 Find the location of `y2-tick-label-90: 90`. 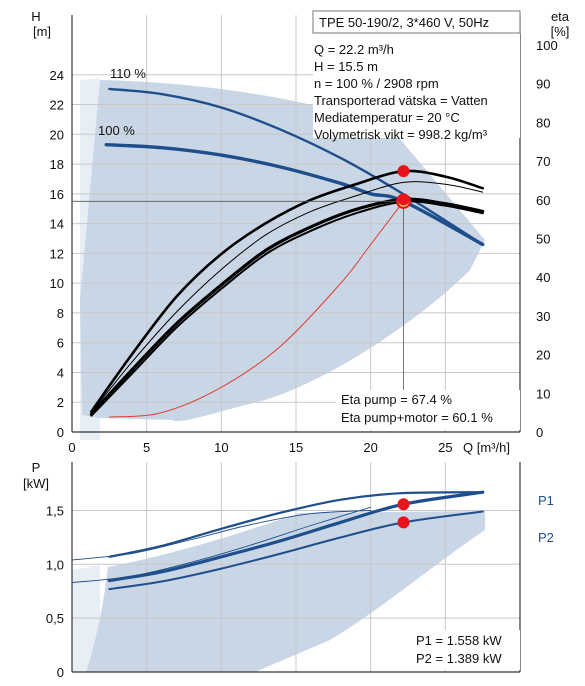

y2-tick-label-90: 90 is located at coordinates (543, 84).